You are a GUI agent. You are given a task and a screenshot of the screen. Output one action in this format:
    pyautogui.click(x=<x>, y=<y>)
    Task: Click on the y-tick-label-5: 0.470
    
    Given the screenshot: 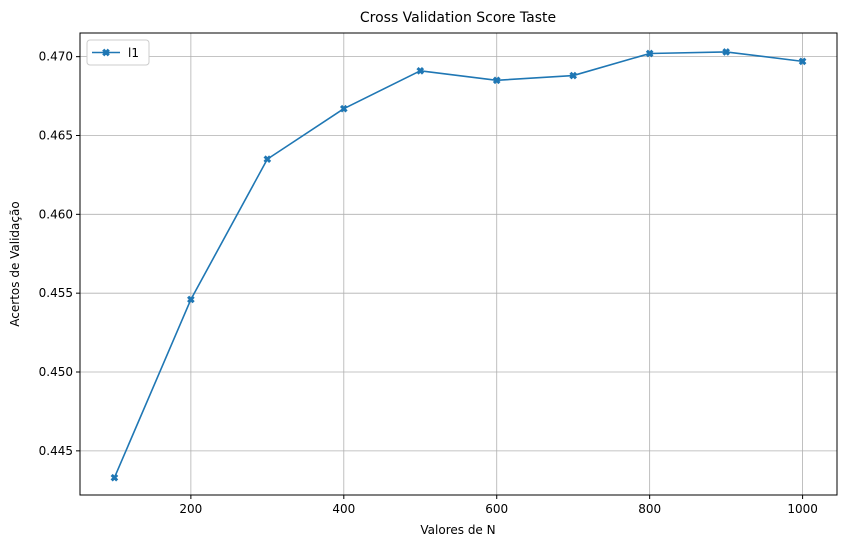 What is the action you would take?
    pyautogui.click(x=56, y=57)
    